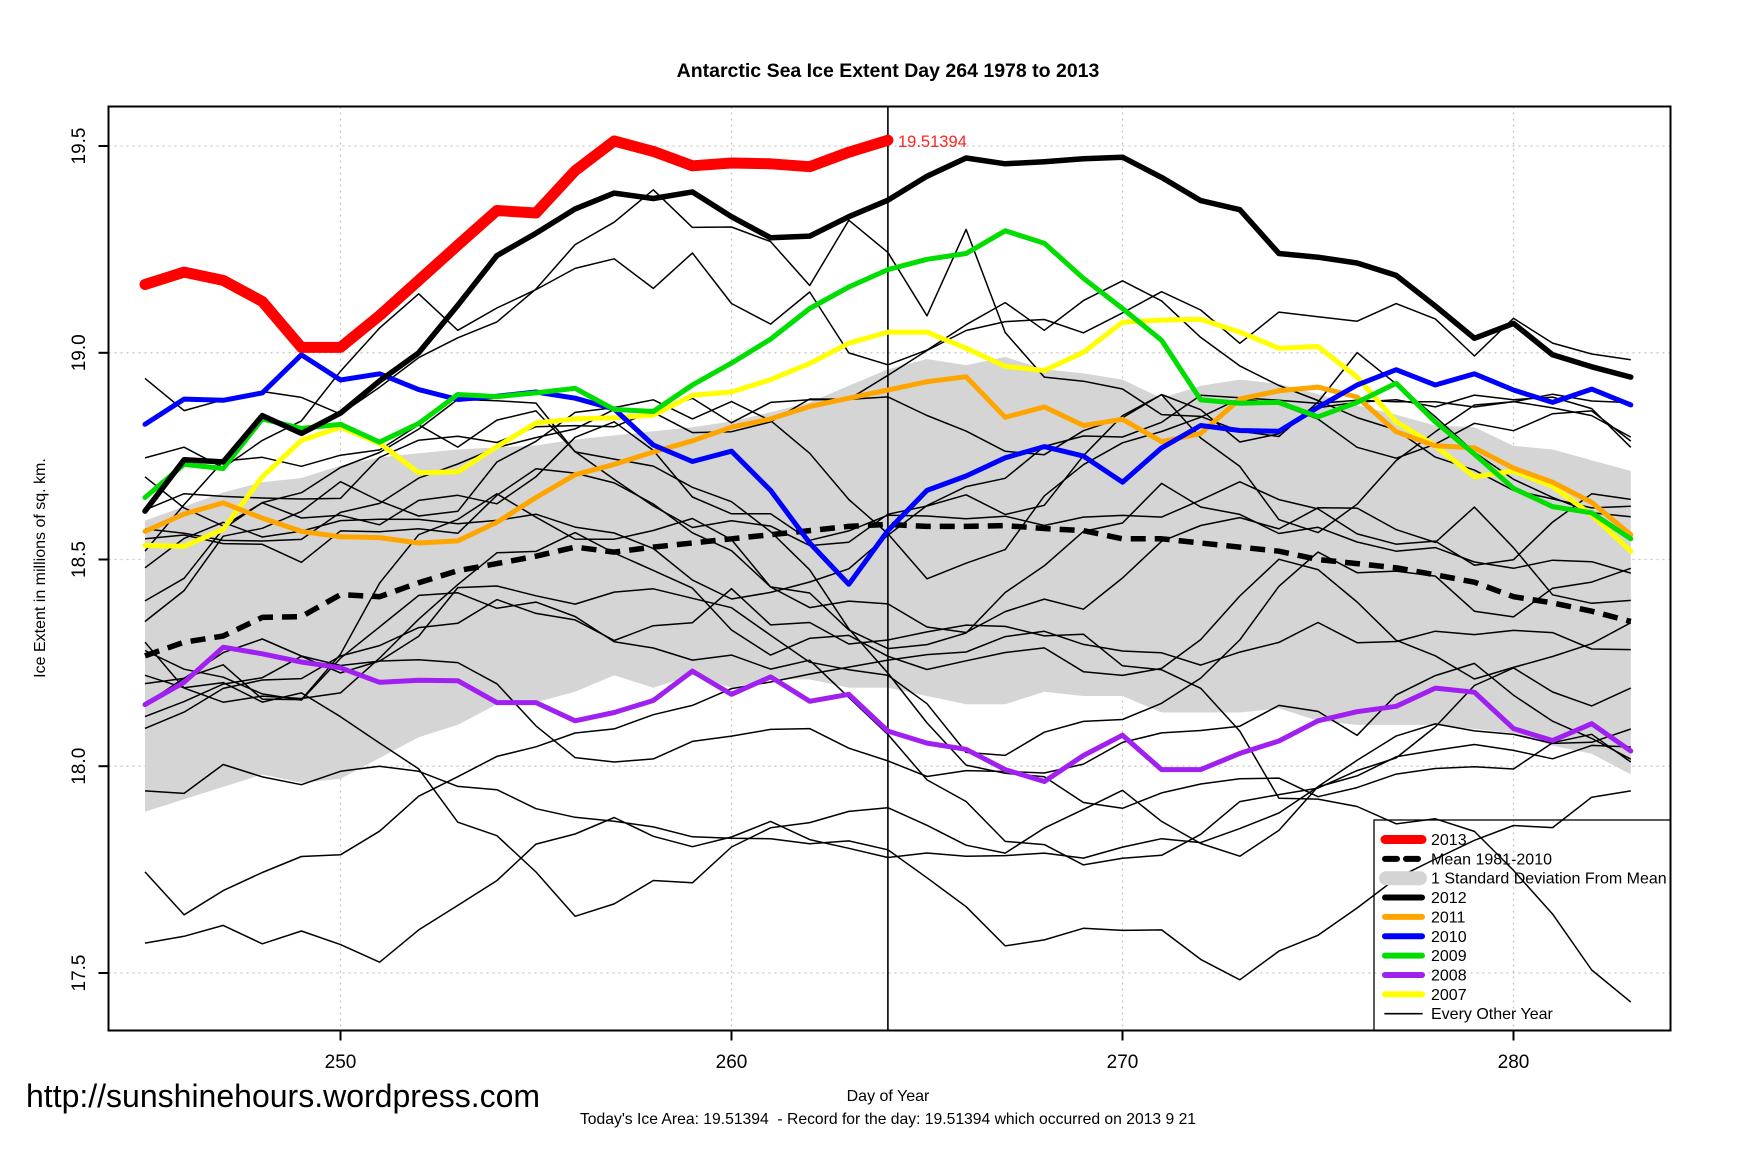  I want to click on svg-text: 1 Standard Deviation From Mean, so click(1549, 879).